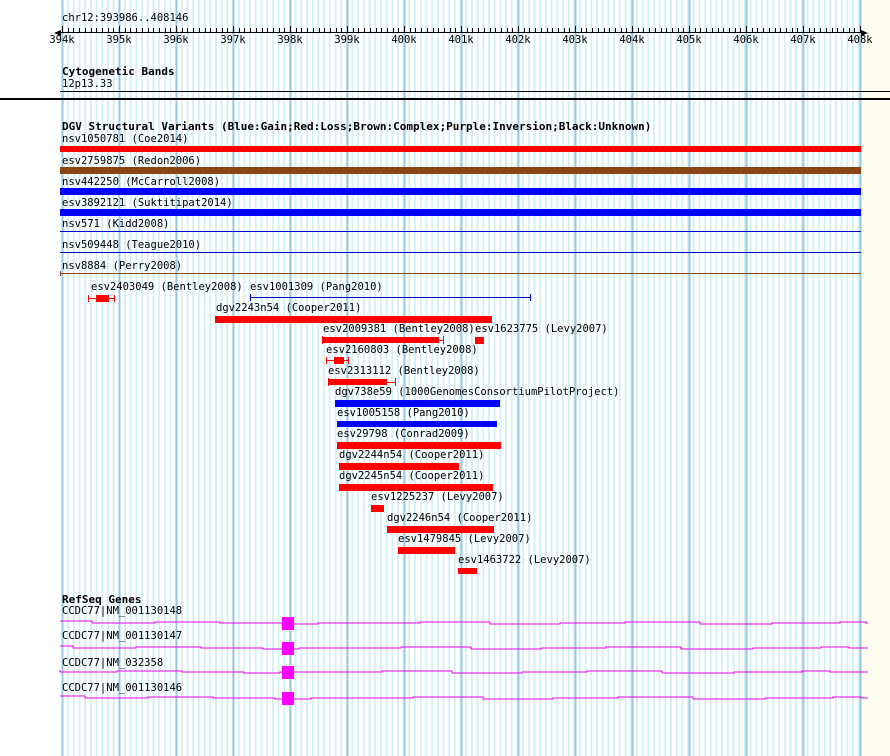 The height and width of the screenshot is (756, 890). Describe the element at coordinates (876, 378) in the screenshot. I see `right-margin` at that location.